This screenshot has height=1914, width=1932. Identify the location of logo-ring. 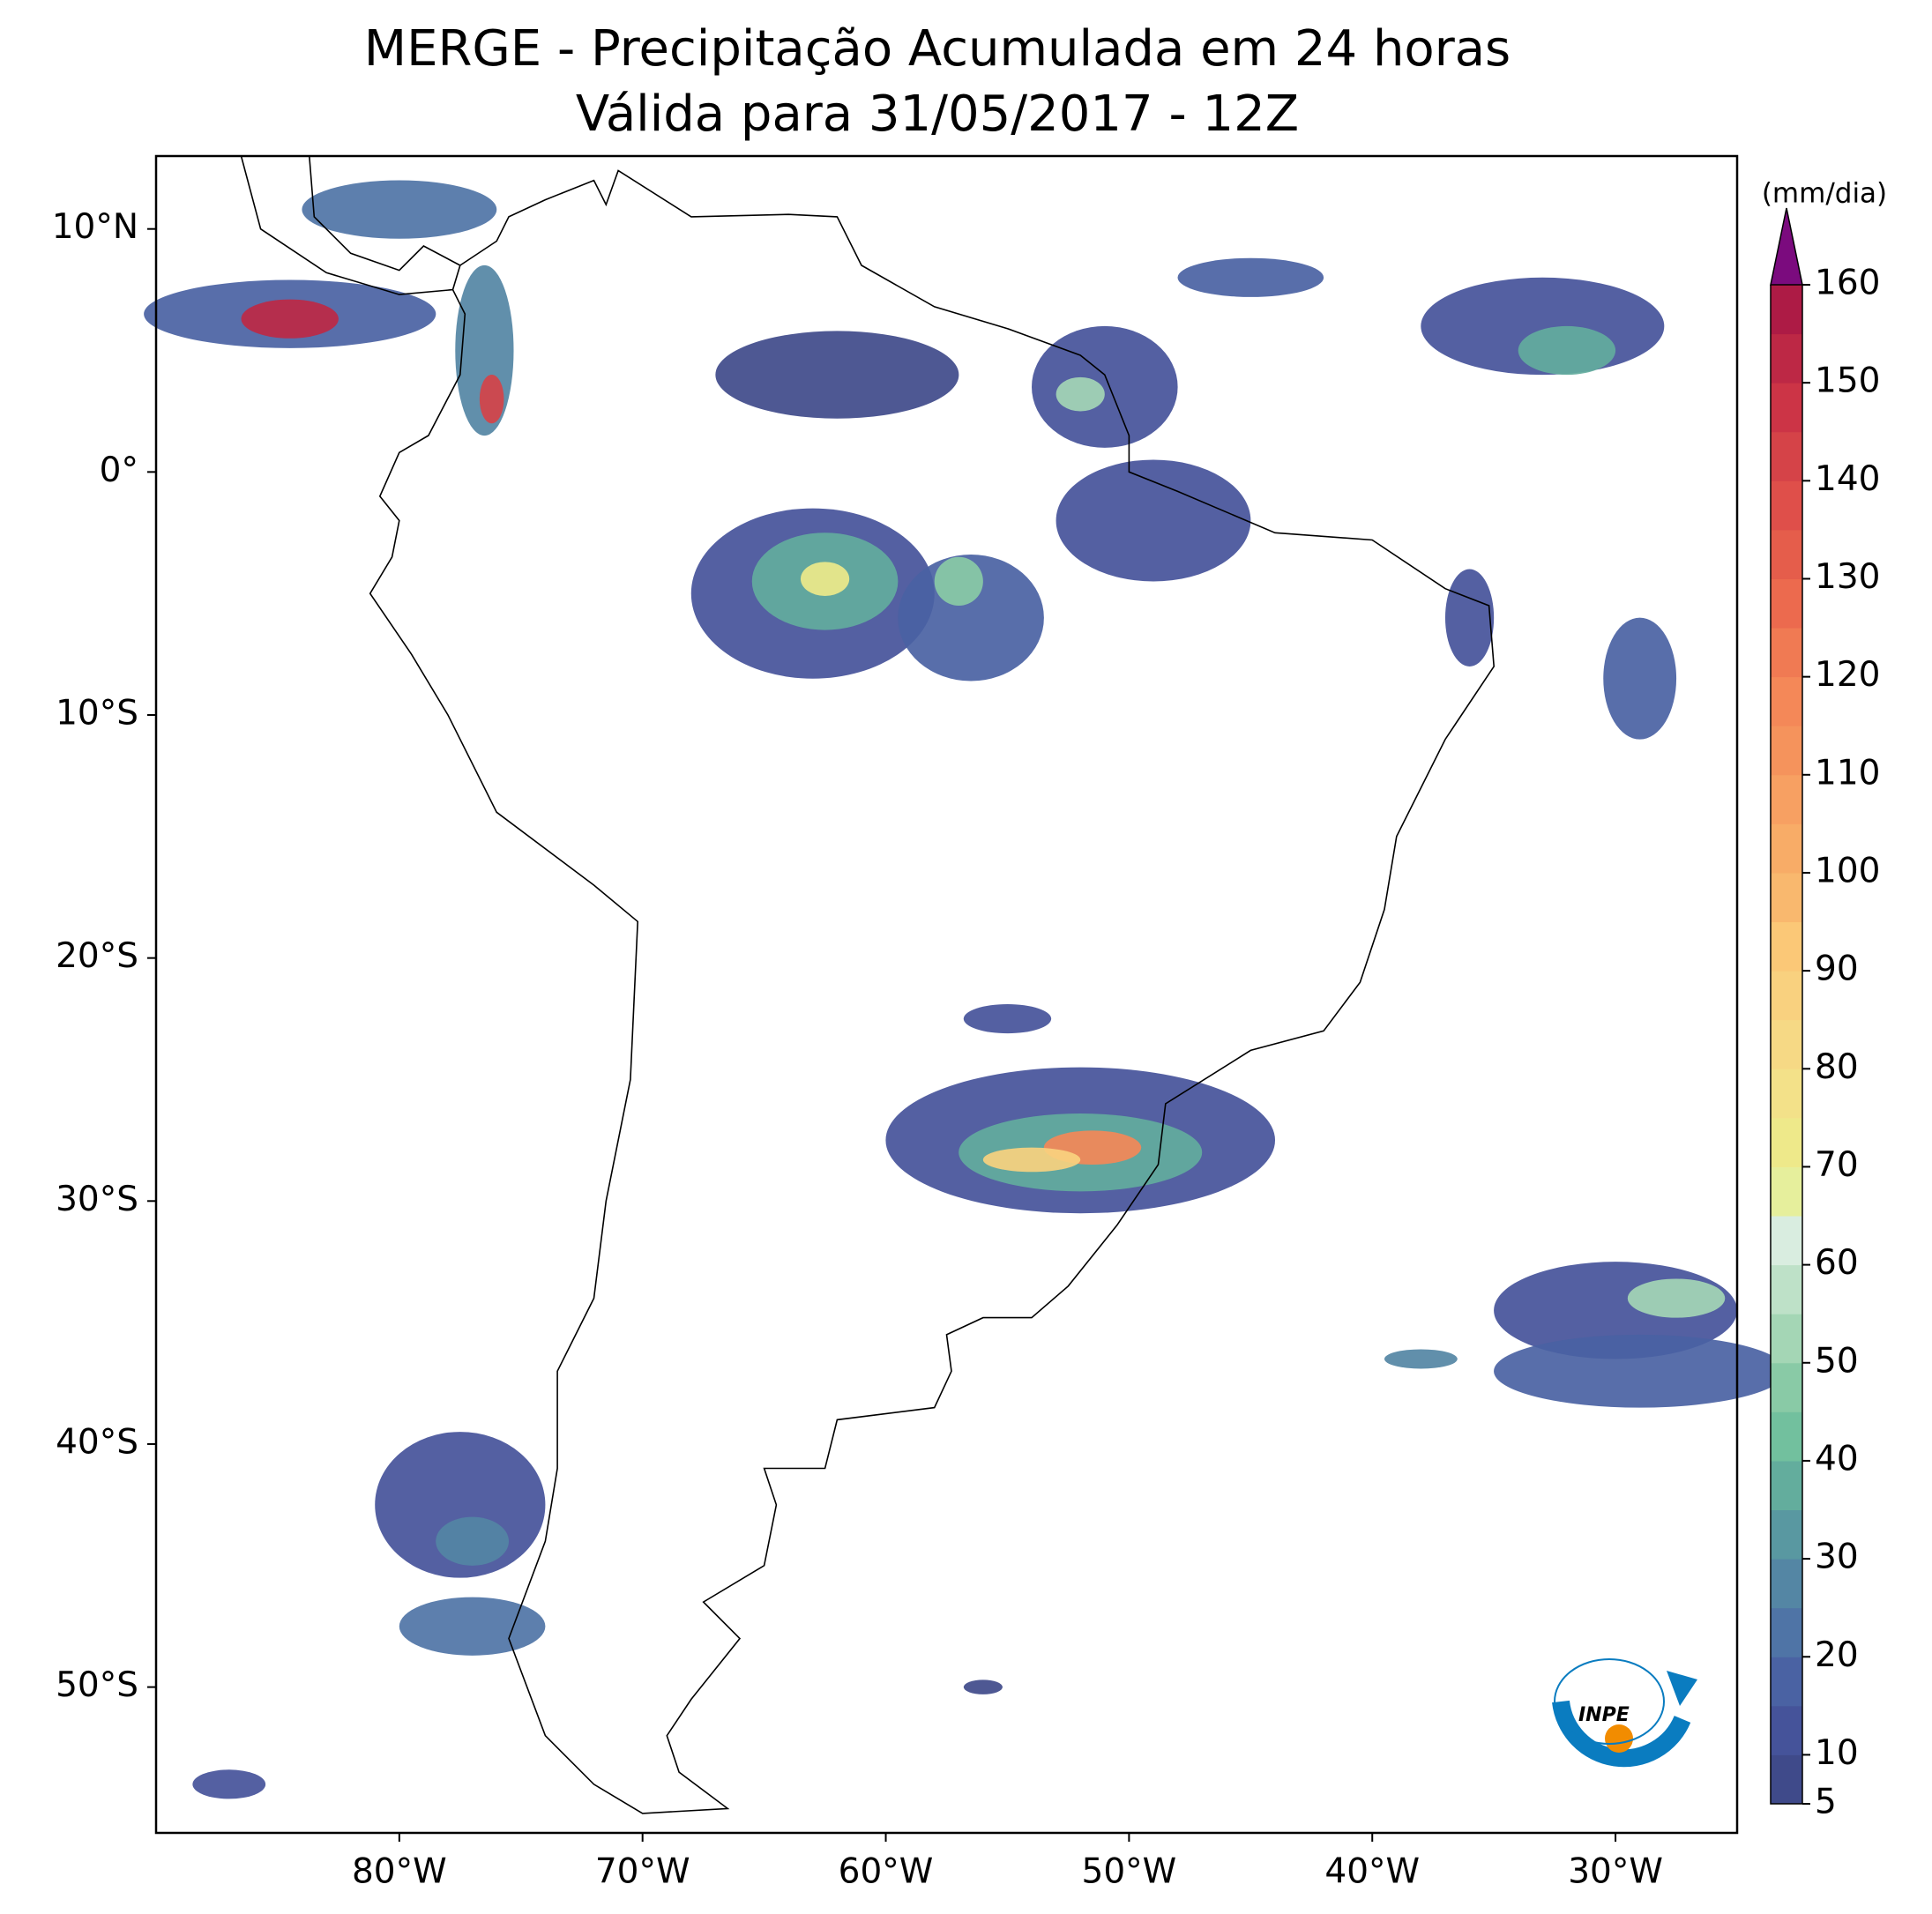
(1609, 1701).